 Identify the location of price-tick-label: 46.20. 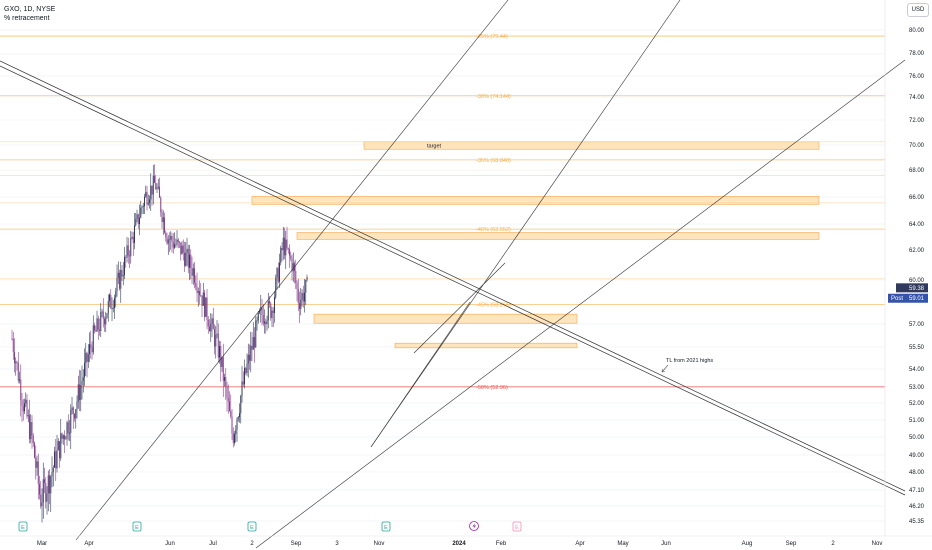
(917, 507).